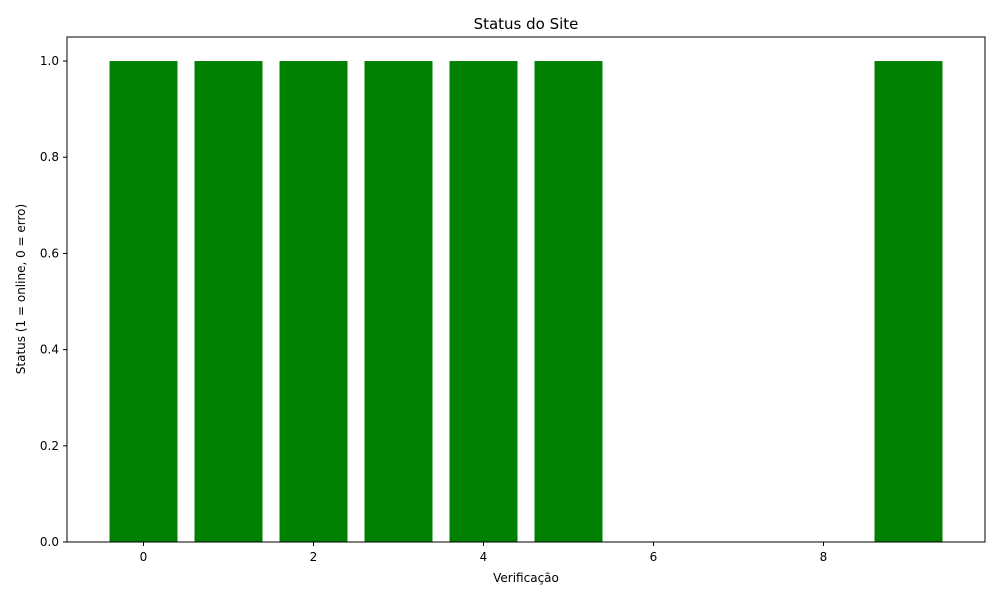 This screenshot has width=1000, height=600. What do you see at coordinates (484, 557) in the screenshot?
I see `x-tick-label: 4` at bounding box center [484, 557].